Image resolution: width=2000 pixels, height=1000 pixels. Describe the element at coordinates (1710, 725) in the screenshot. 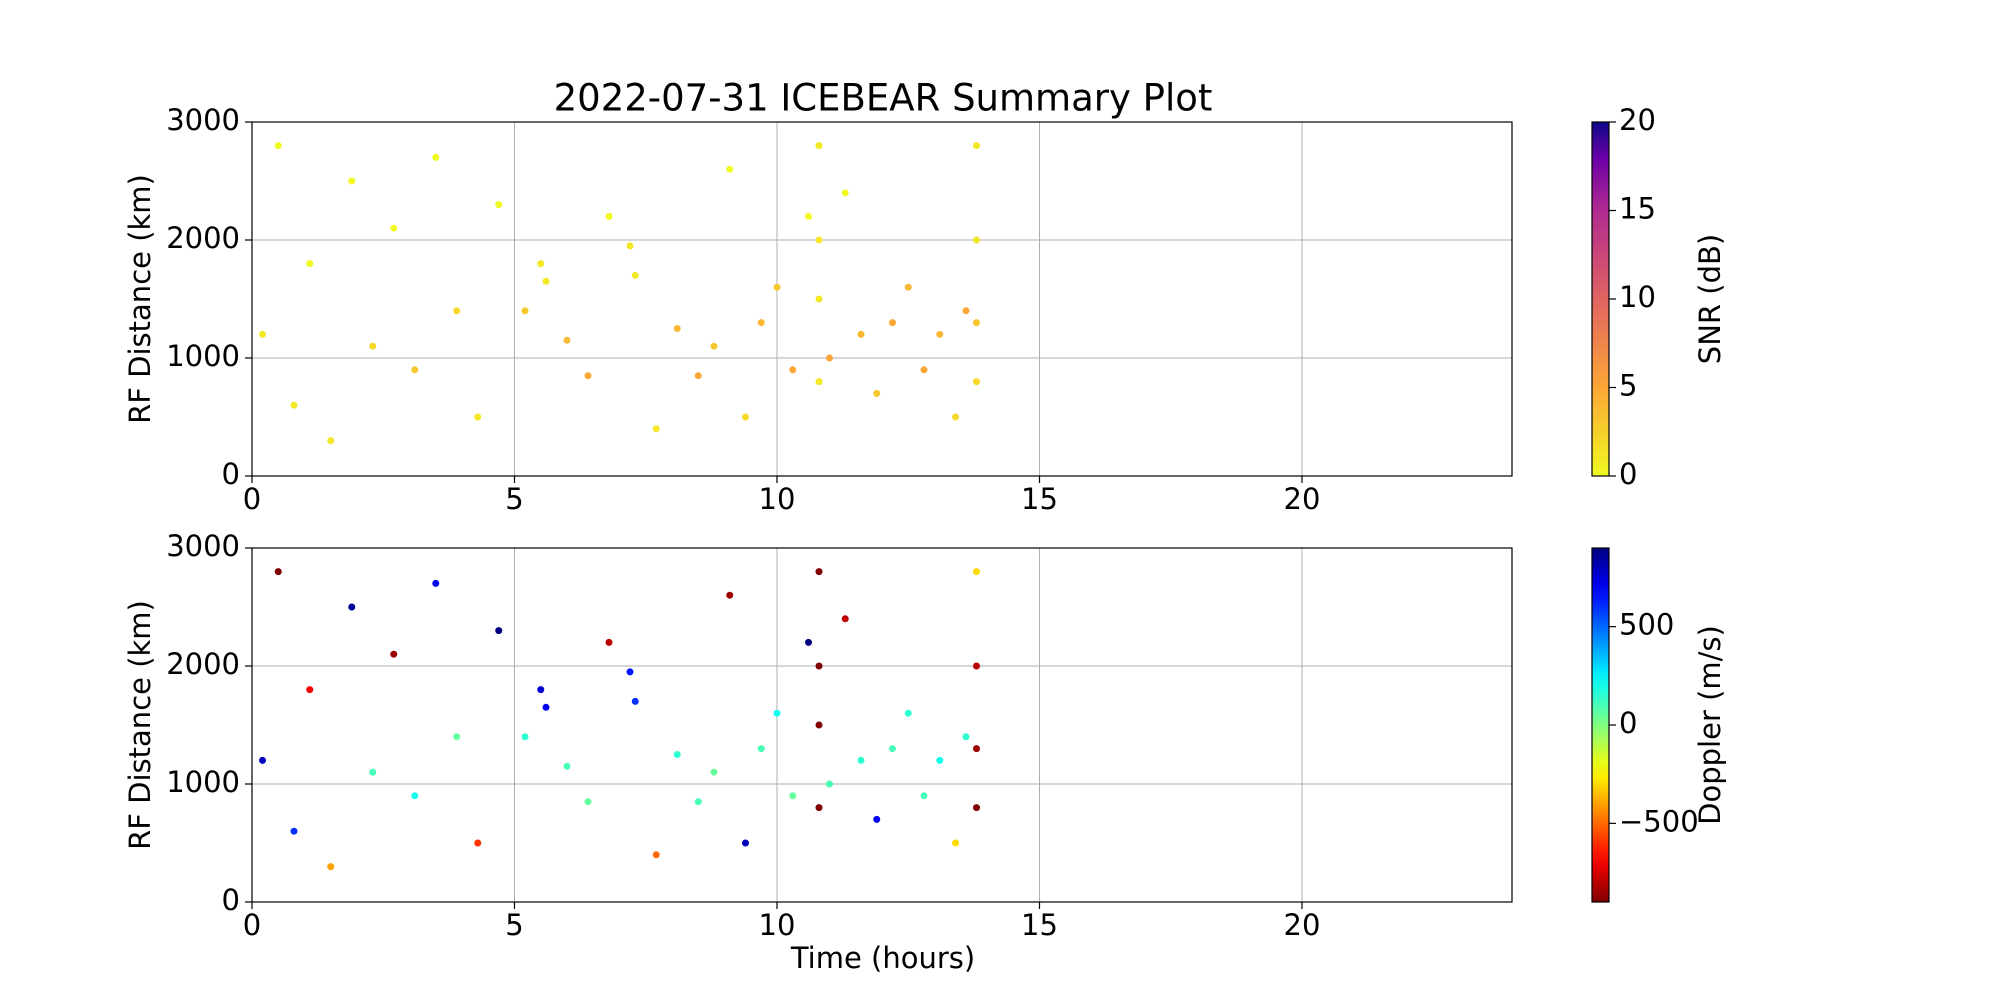

I see `colorbar-label: Doppler (m/s)` at that location.